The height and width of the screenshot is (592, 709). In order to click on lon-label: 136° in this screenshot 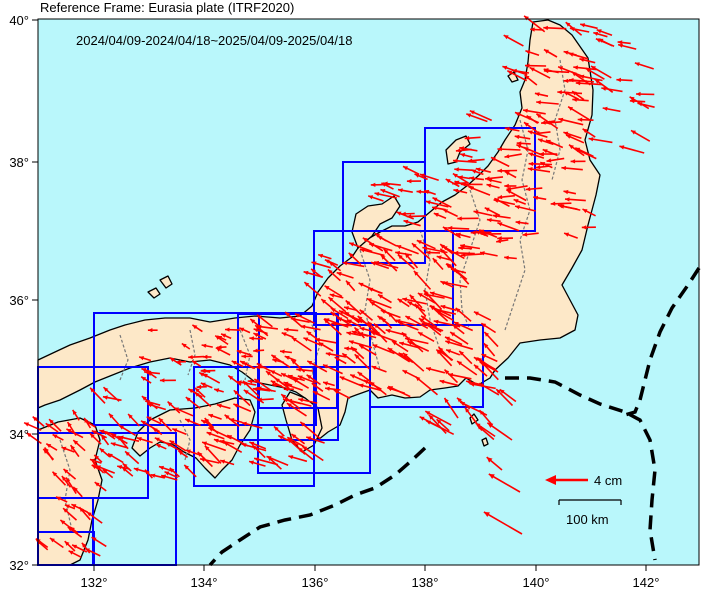, I will do `click(315, 582)`.